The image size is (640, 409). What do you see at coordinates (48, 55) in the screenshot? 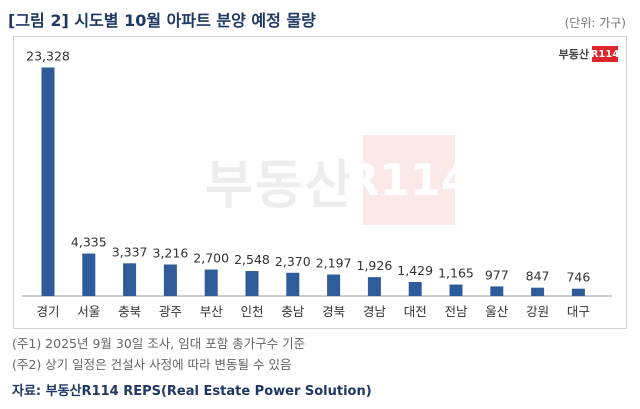
I see `value-label-0: 23,328` at bounding box center [48, 55].